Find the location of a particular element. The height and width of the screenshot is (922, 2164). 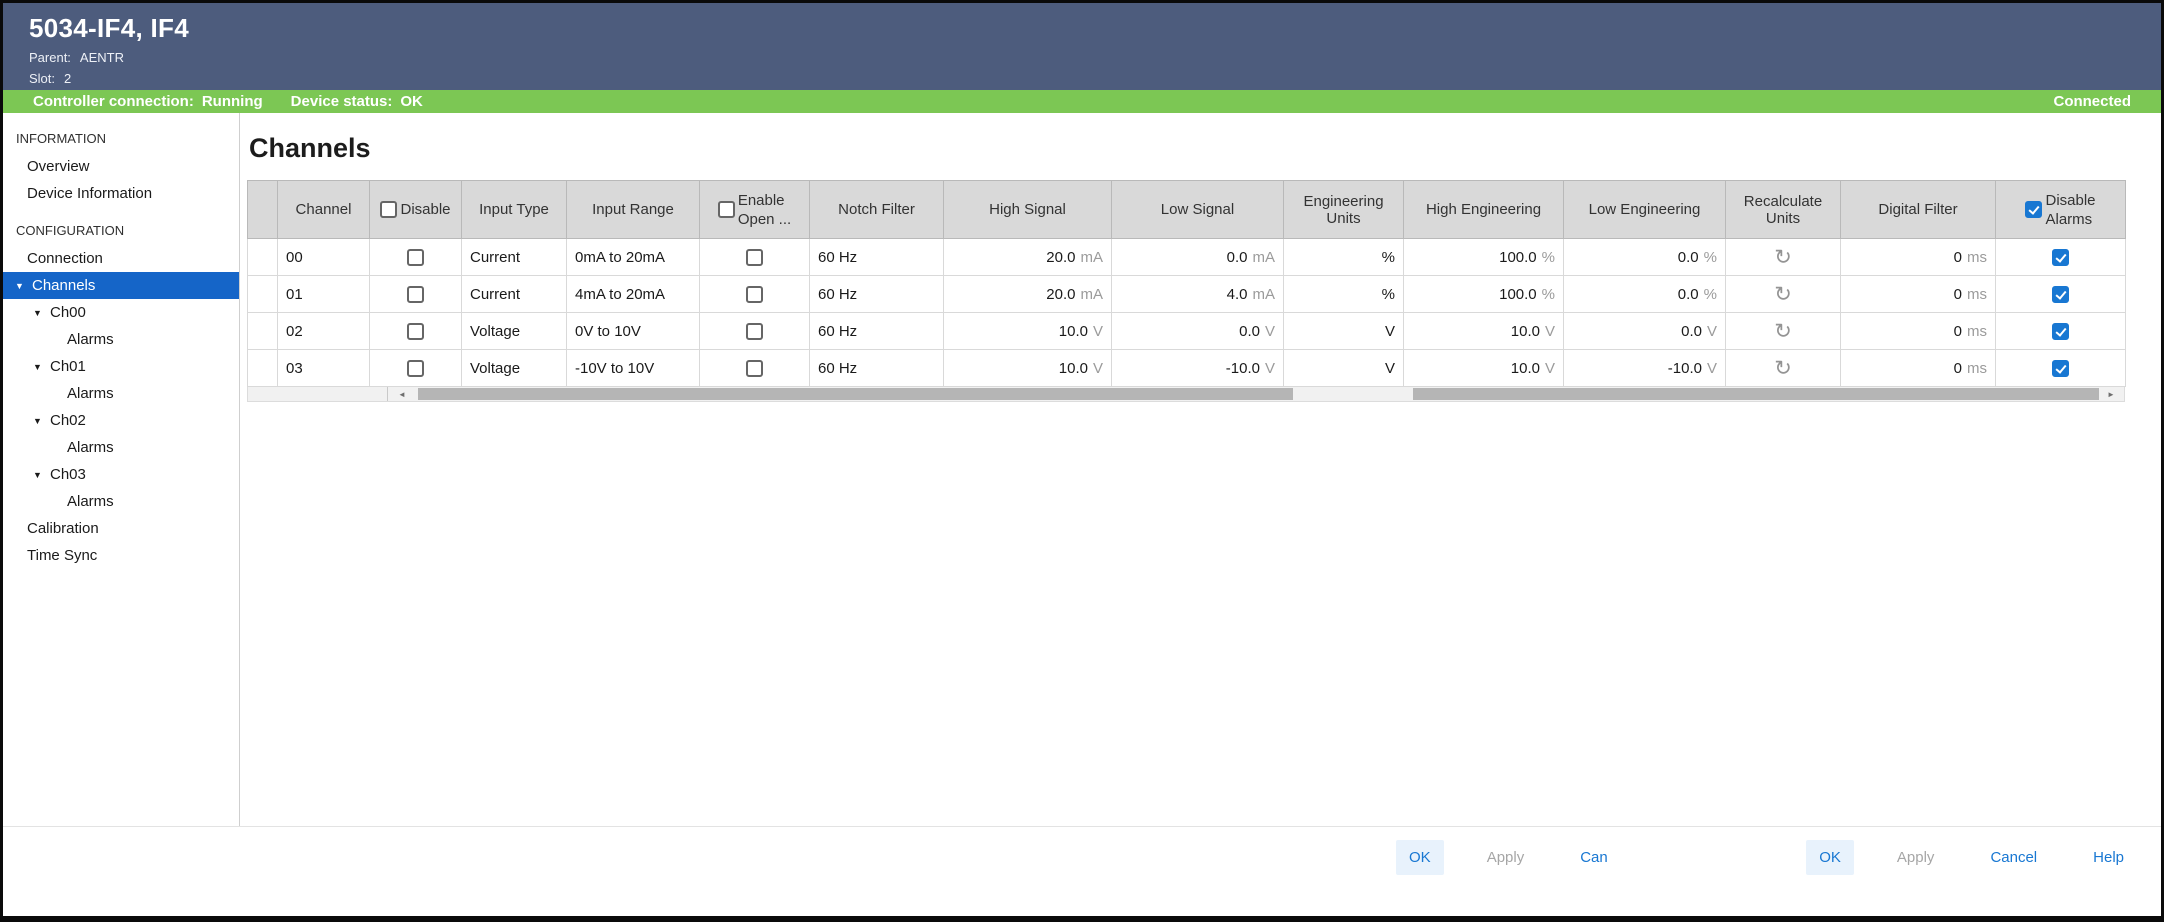

cancel-button-truncated: Can is located at coordinates (1594, 857).